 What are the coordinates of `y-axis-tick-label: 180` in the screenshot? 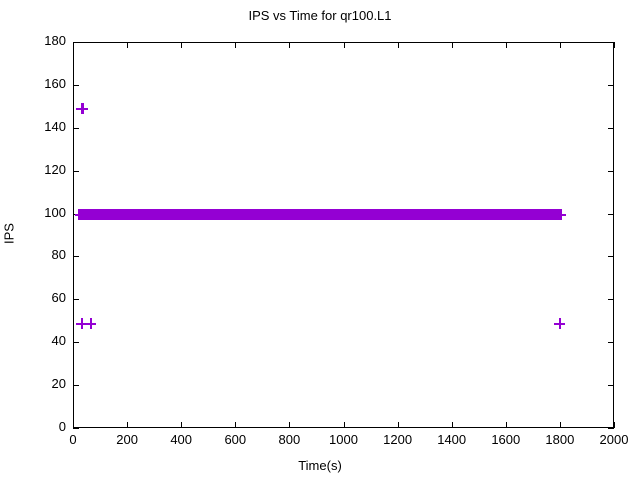 It's located at (55, 40).